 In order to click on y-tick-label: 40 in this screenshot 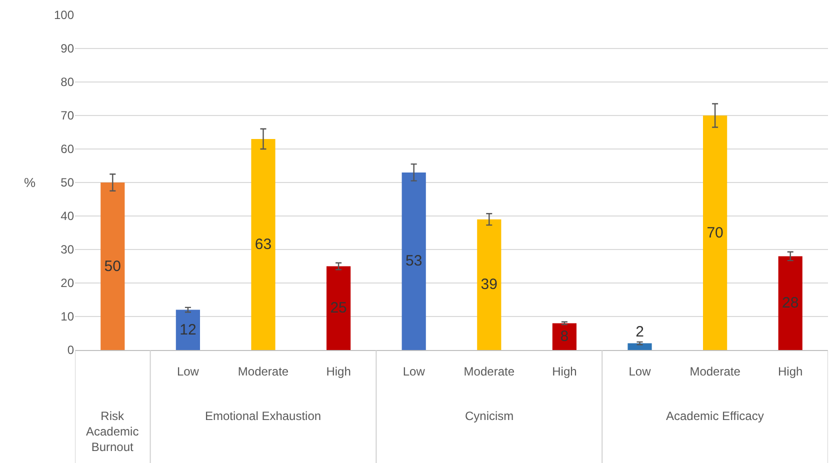, I will do `click(67, 216)`.